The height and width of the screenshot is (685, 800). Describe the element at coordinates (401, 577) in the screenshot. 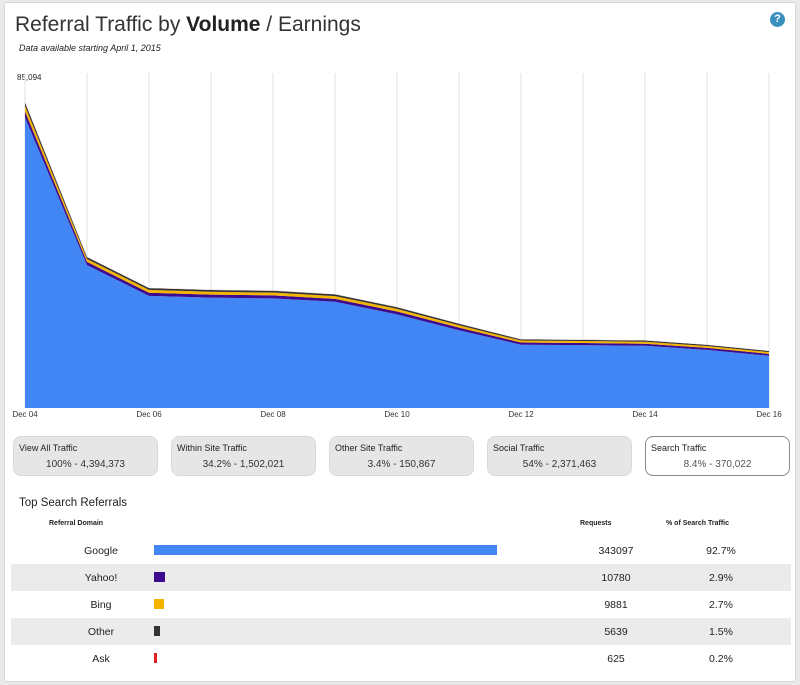

I see `table-row: Yahoo! 10780 2.9%` at that location.